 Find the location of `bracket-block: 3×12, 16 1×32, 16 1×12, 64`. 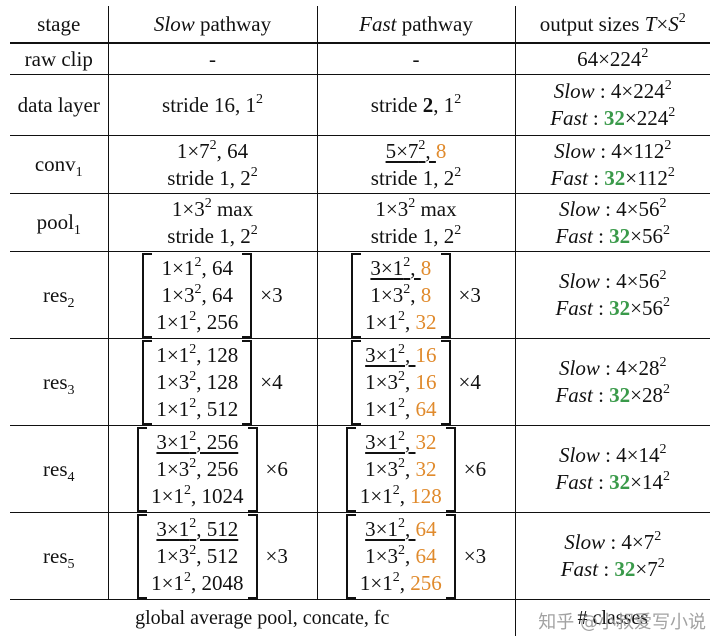

bracket-block: 3×12, 16 1×32, 16 1×12, 64 is located at coordinates (401, 382).